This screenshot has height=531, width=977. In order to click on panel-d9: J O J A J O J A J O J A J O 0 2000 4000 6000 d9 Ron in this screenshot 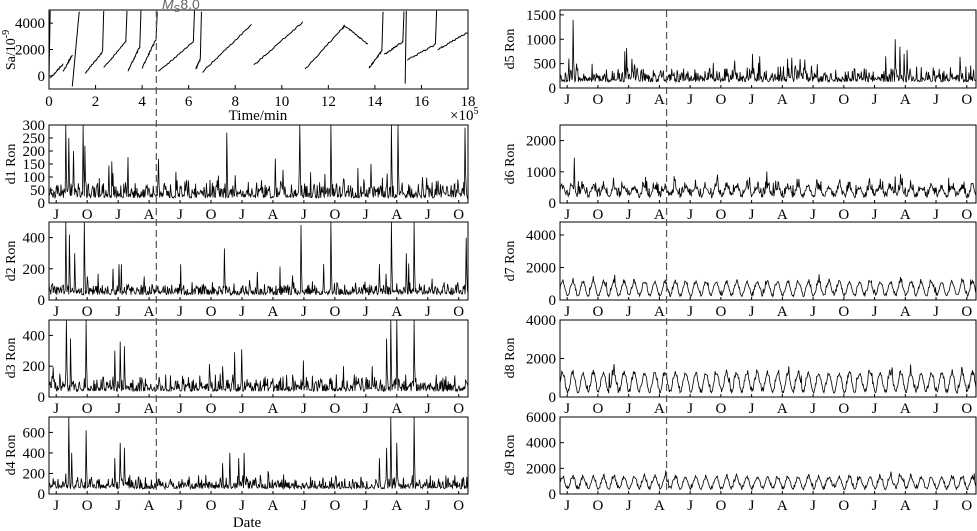, I will do `click(740, 462)`.